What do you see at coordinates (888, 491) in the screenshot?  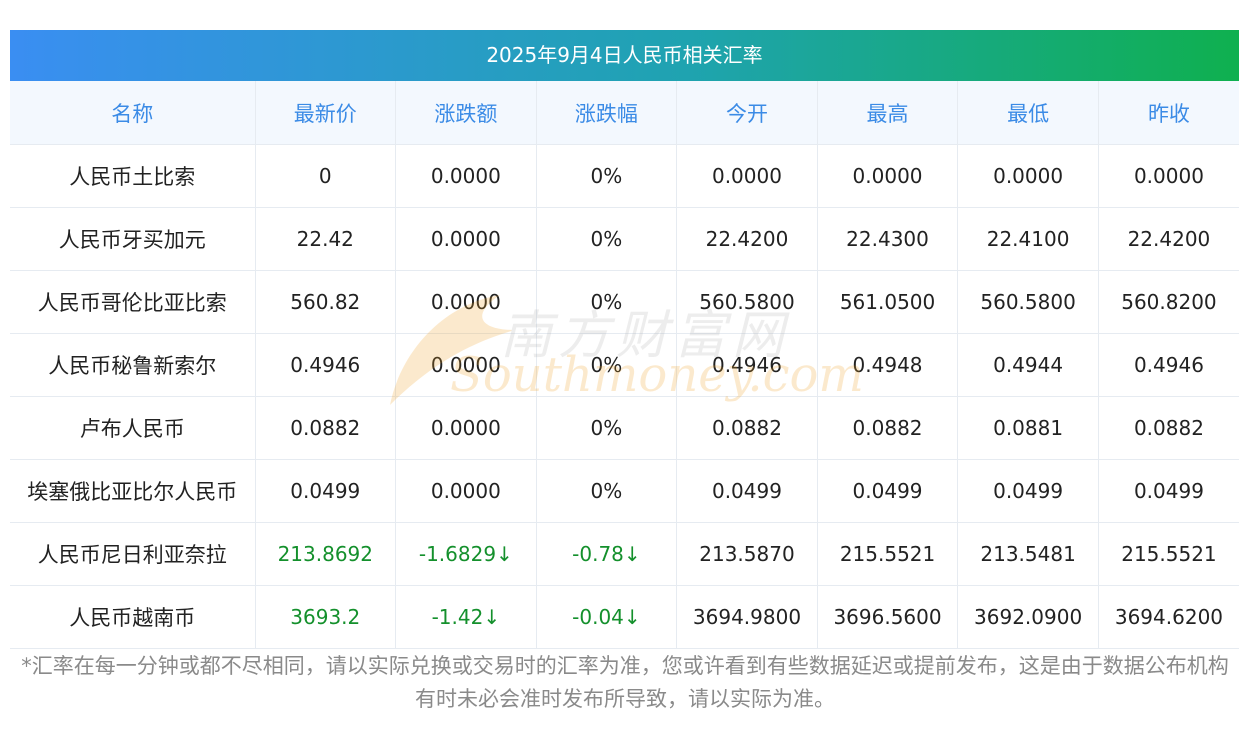 I see `cell-high: 0.0499` at bounding box center [888, 491].